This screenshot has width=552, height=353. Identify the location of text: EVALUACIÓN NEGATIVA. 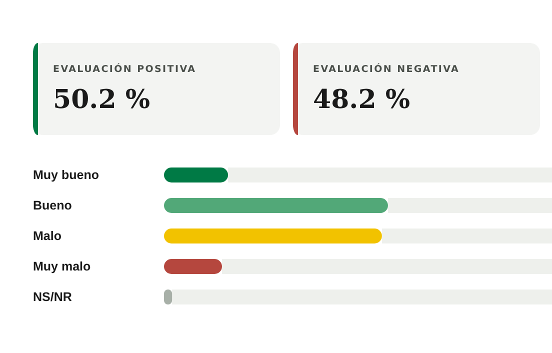
(386, 69).